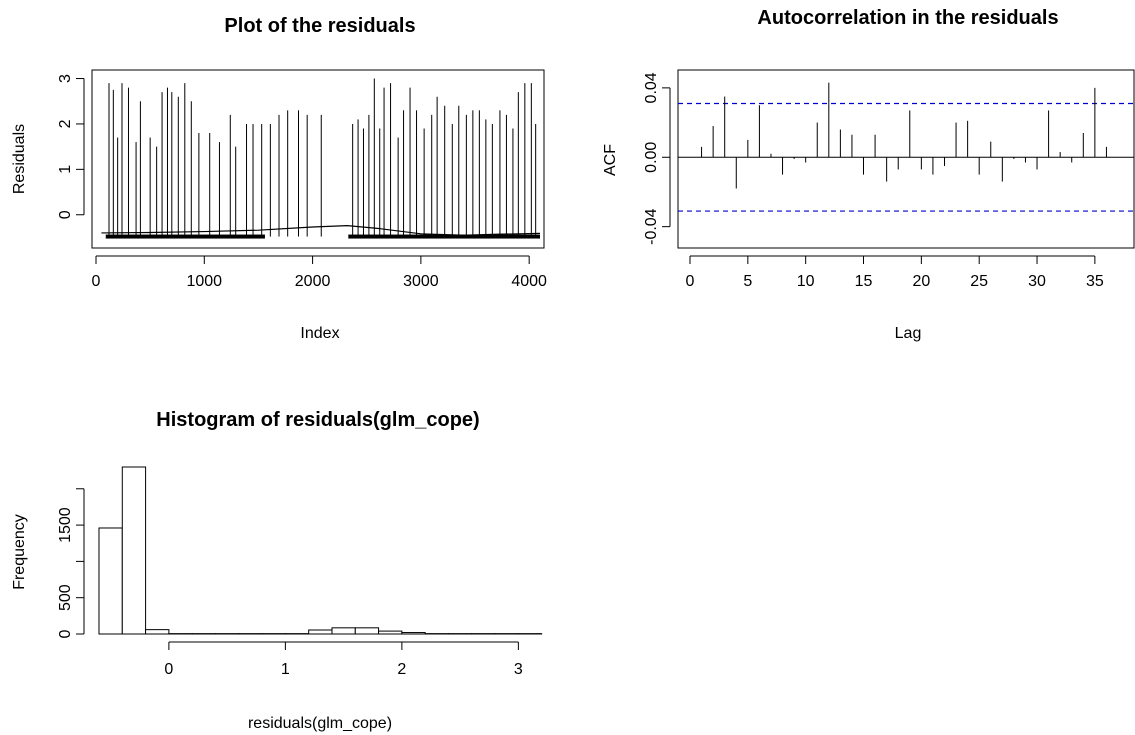 This screenshot has width=1135, height=735. What do you see at coordinates (864, 281) in the screenshot?
I see `x-tick-label: 15` at bounding box center [864, 281].